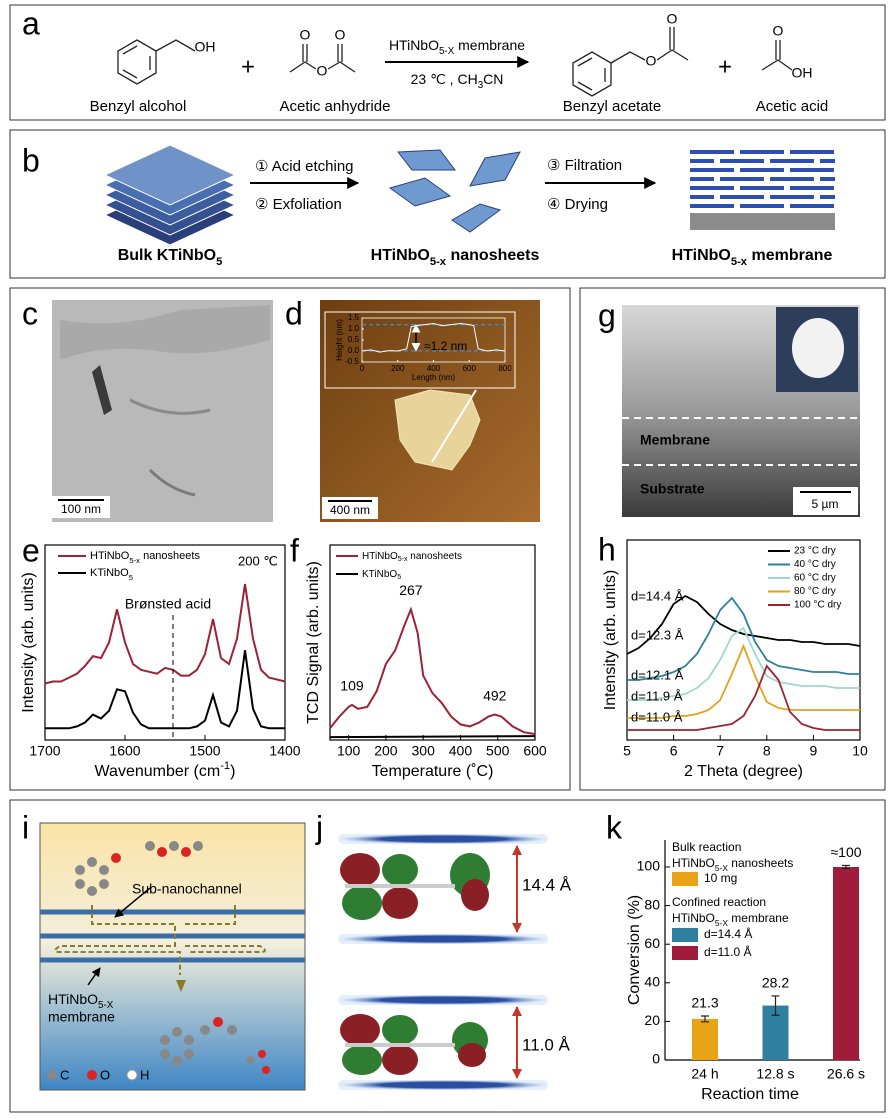 This screenshot has width=895, height=1119. What do you see at coordinates (591, 74) in the screenshot?
I see `double-bonds` at bounding box center [591, 74].